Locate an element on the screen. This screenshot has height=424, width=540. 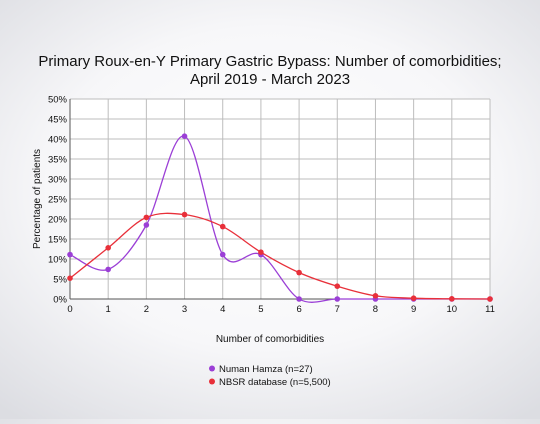
x-tick-label: 11 is located at coordinates (490, 309).